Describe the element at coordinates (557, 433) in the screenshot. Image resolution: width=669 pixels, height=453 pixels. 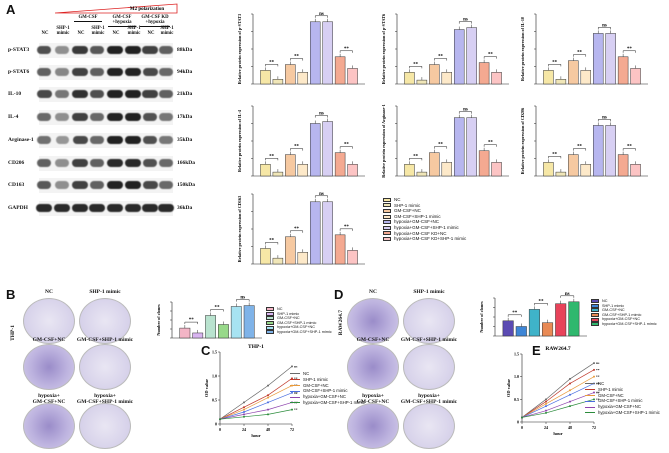
I see `x-axis-label: hour` at that location.